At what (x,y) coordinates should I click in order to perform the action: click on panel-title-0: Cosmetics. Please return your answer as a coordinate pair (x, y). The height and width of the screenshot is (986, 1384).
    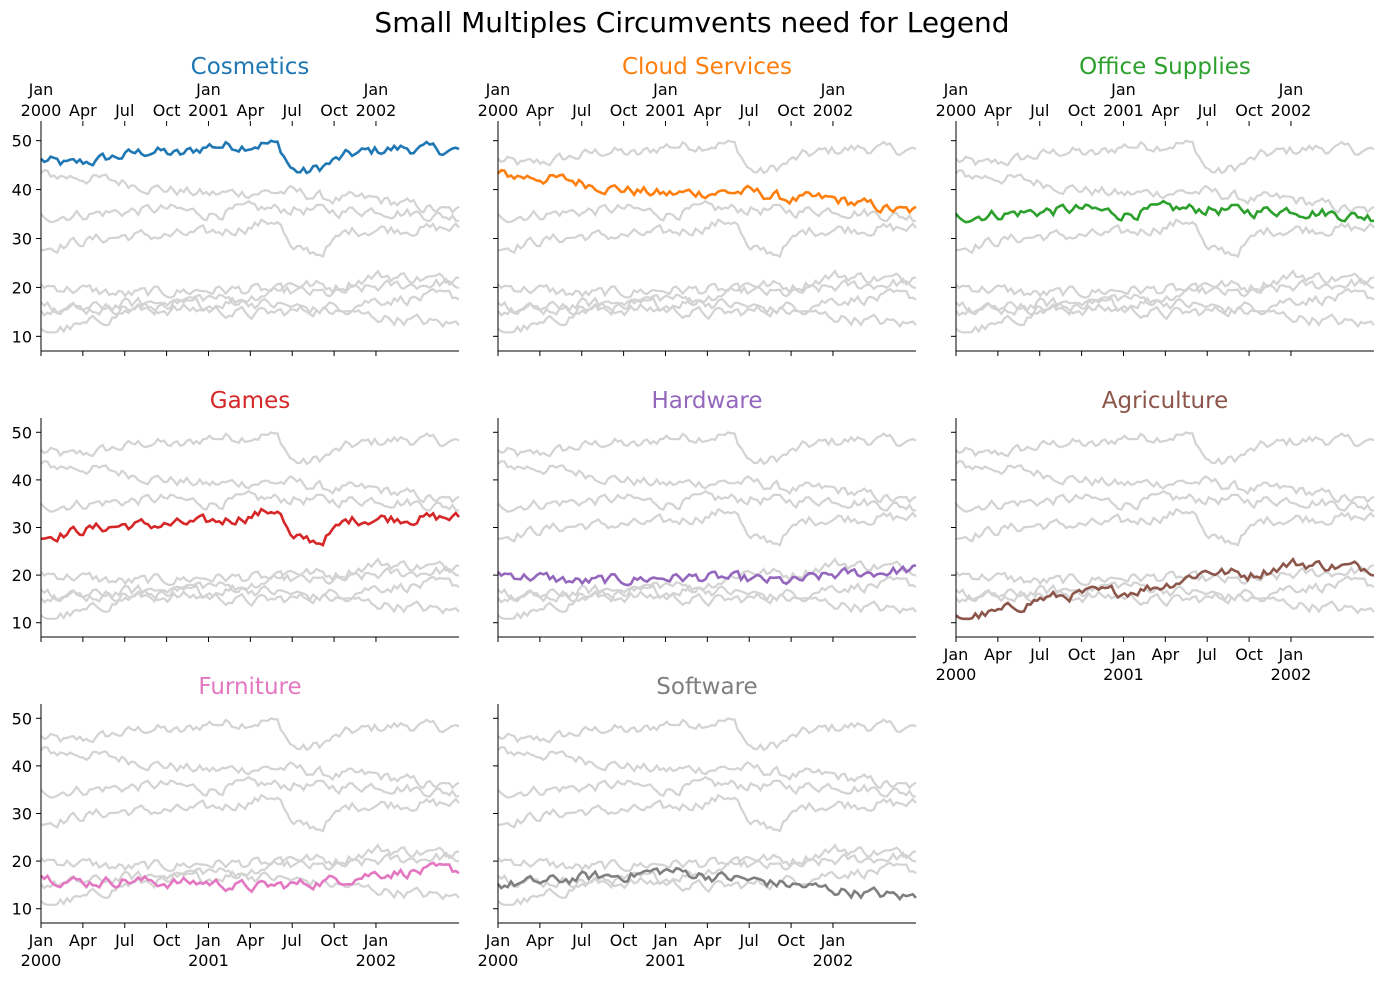
    Looking at the image, I should click on (250, 67).